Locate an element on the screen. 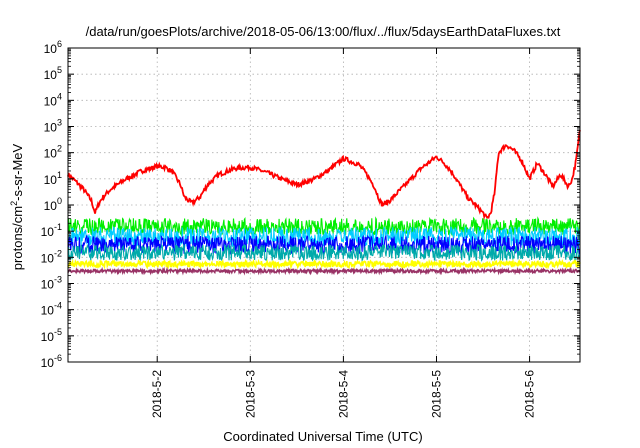 This screenshot has height=448, width=640. x-tick-label: 2018-5-3 is located at coordinates (250, 394).